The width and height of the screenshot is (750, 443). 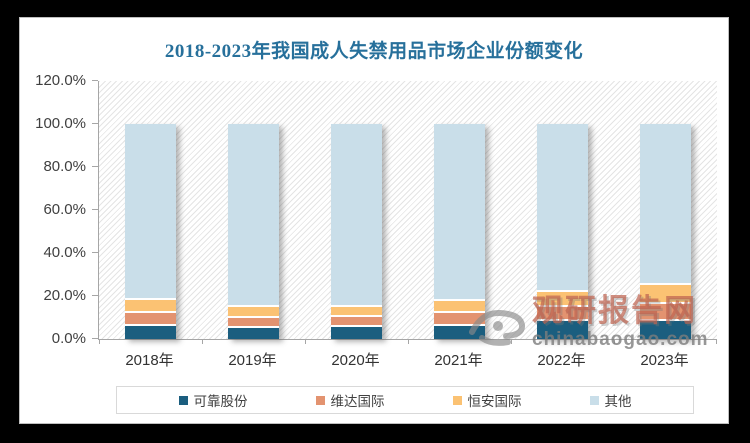 I want to click on x-axis-labels: 2018年 2019年 2020年 2021年 2022年 2023年, so click(x=407, y=360).